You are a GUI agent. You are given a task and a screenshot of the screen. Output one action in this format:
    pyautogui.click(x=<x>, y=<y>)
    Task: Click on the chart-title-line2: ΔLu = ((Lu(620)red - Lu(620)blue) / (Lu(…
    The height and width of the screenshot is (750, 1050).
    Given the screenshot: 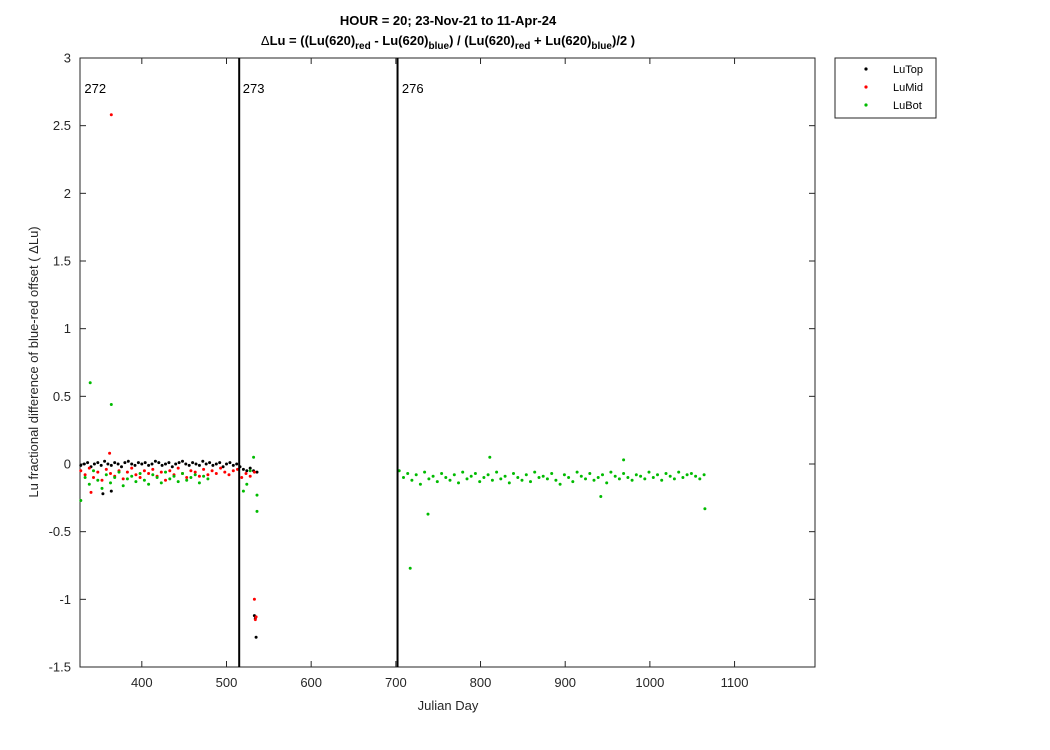 What is the action you would take?
    pyautogui.click(x=448, y=42)
    